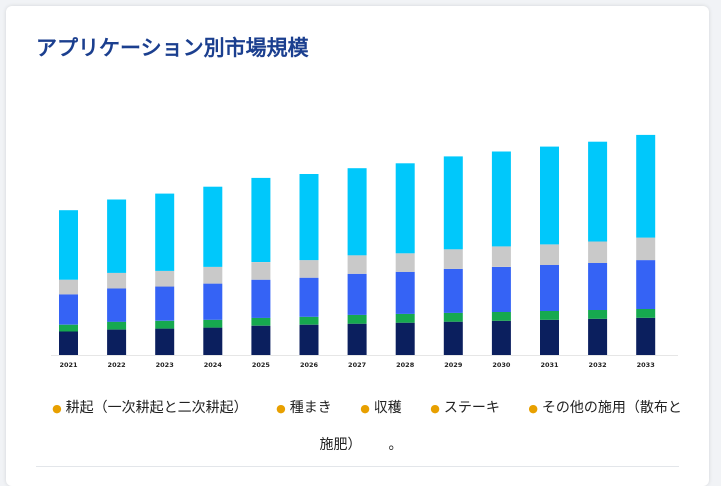 This screenshot has height=486, width=721. Describe the element at coordinates (501, 365) in the screenshot. I see `x-tick-label: 2030` at that location.